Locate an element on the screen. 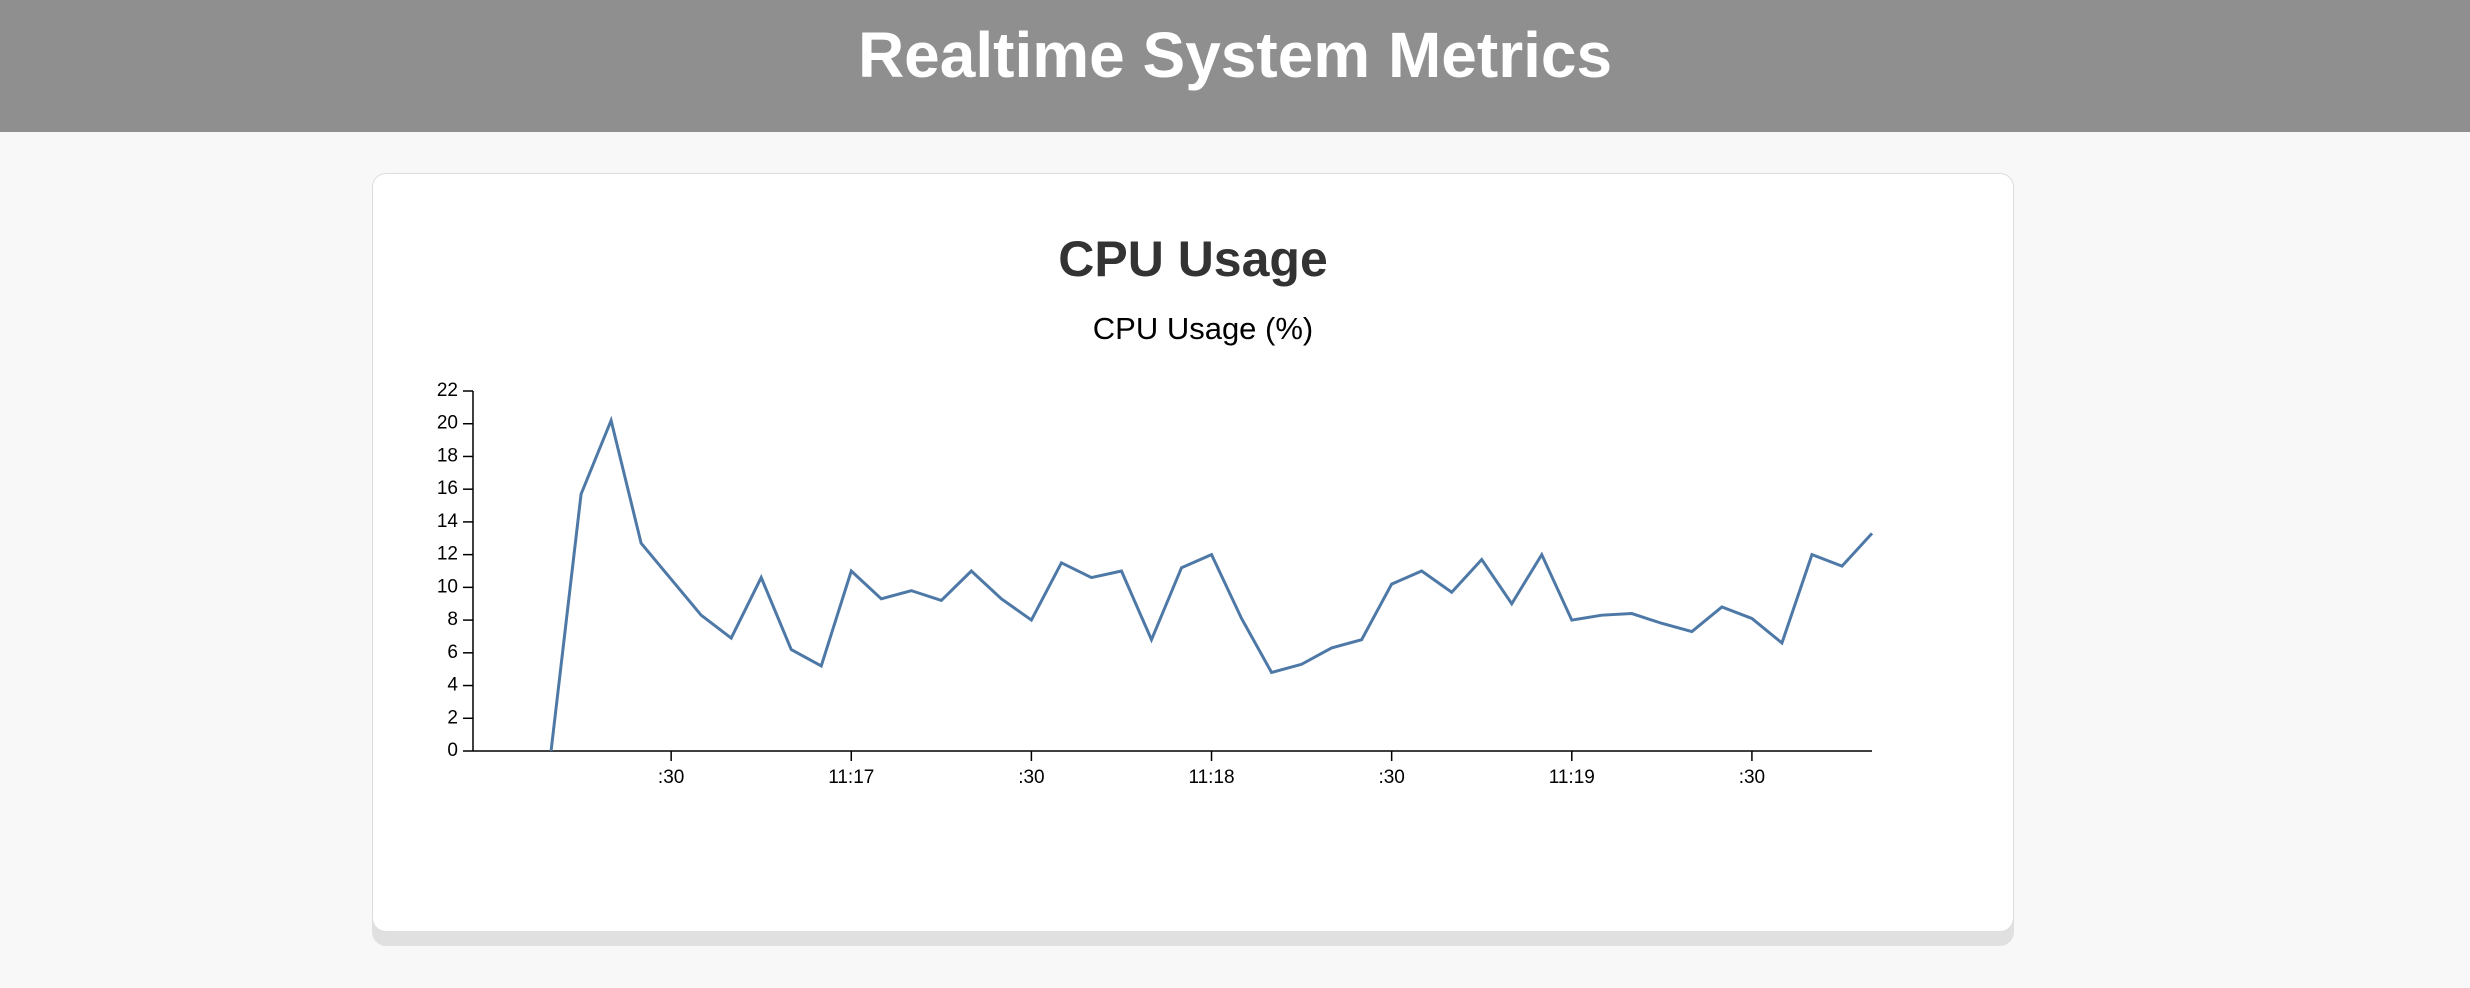  y-tick-label: 4 is located at coordinates (452, 685).